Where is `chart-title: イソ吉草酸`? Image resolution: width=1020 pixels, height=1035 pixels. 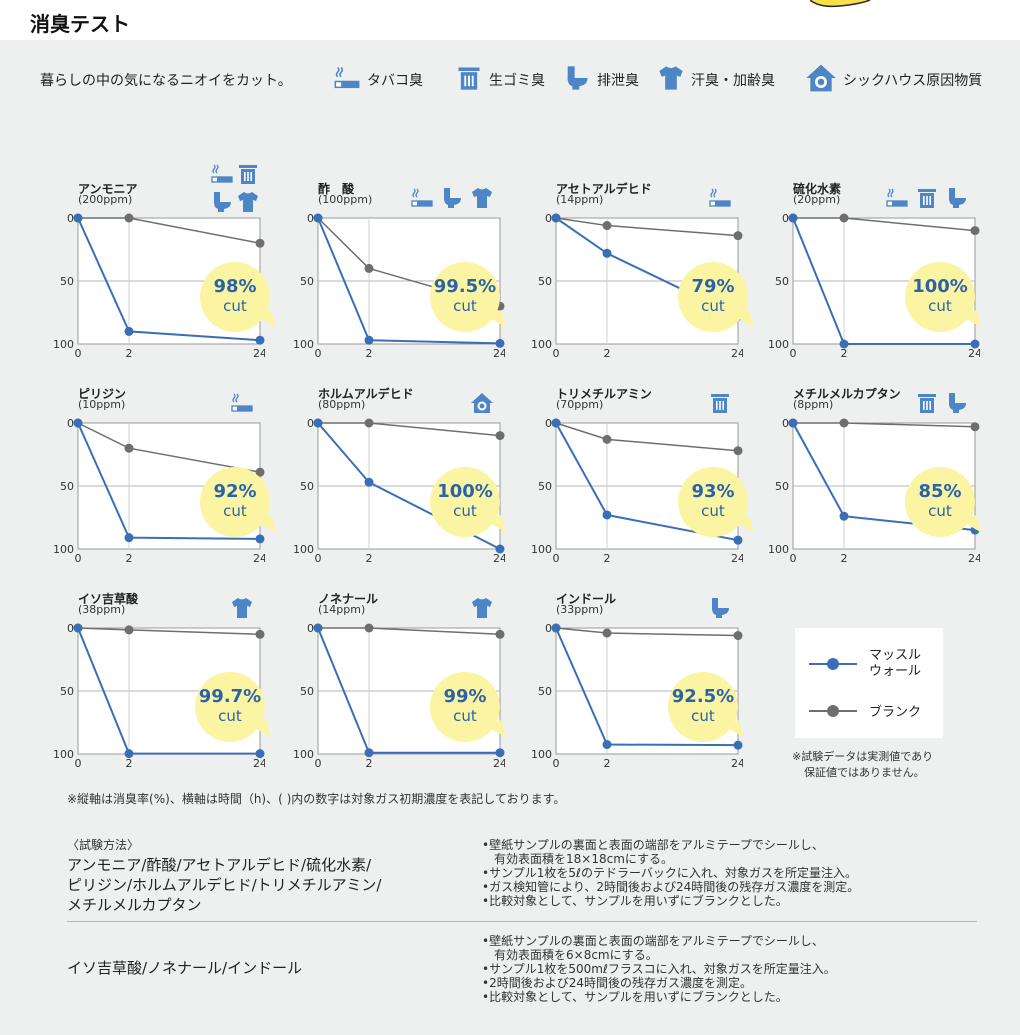 chart-title: イソ吉草酸 is located at coordinates (108, 599).